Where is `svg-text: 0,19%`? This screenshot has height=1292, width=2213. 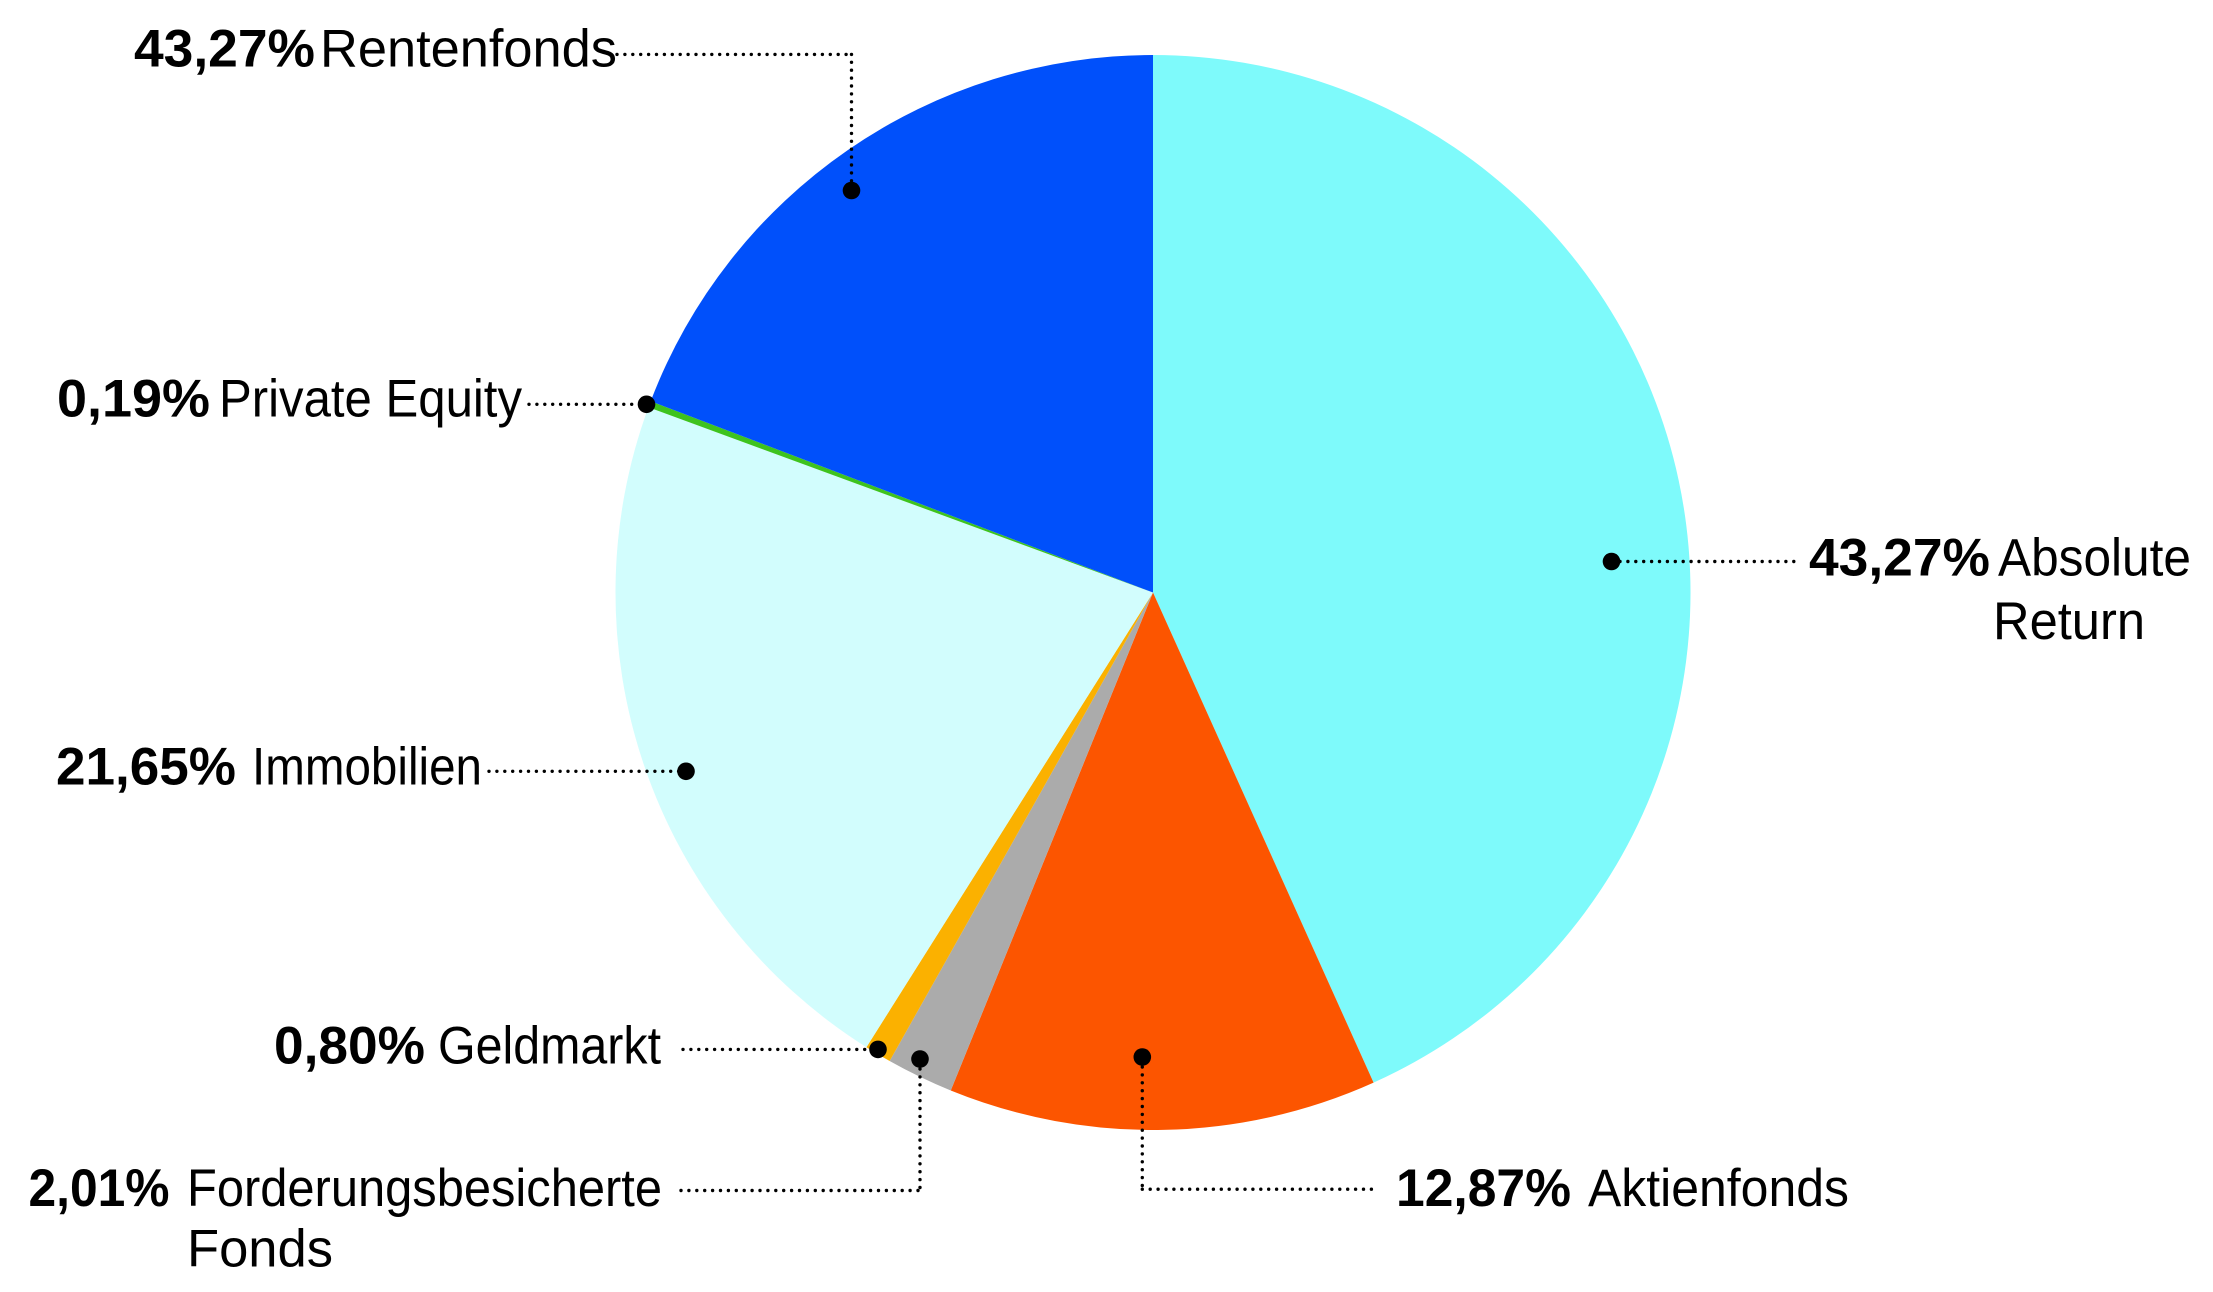 svg-text: 0,19% is located at coordinates (133, 398).